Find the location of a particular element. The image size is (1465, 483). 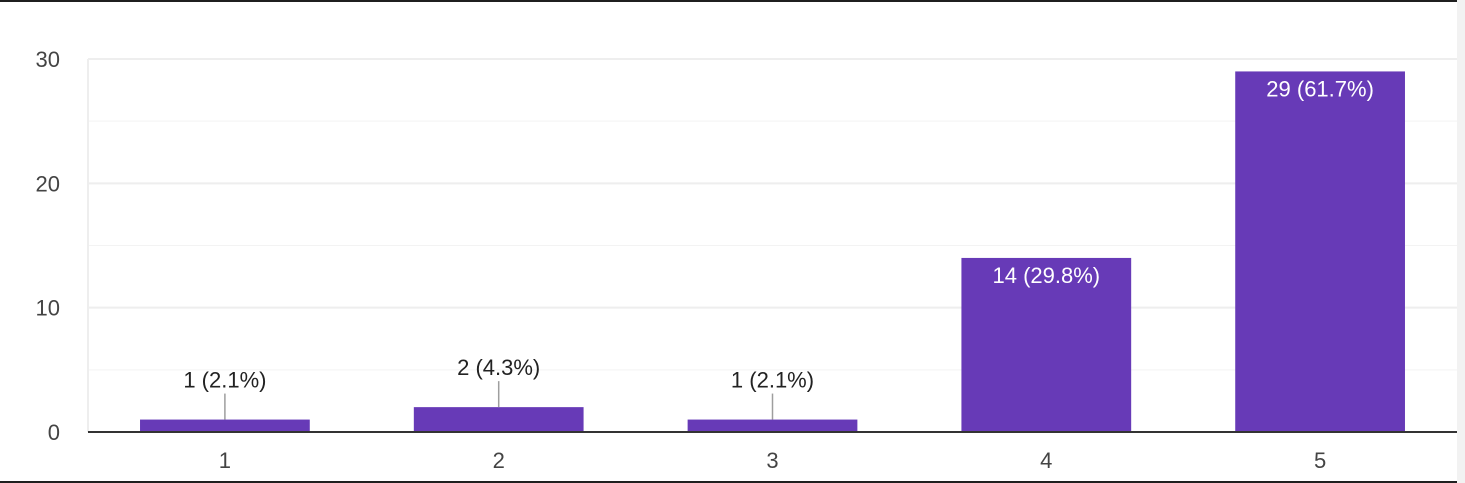

x-tick-label: 3 is located at coordinates (772, 460).